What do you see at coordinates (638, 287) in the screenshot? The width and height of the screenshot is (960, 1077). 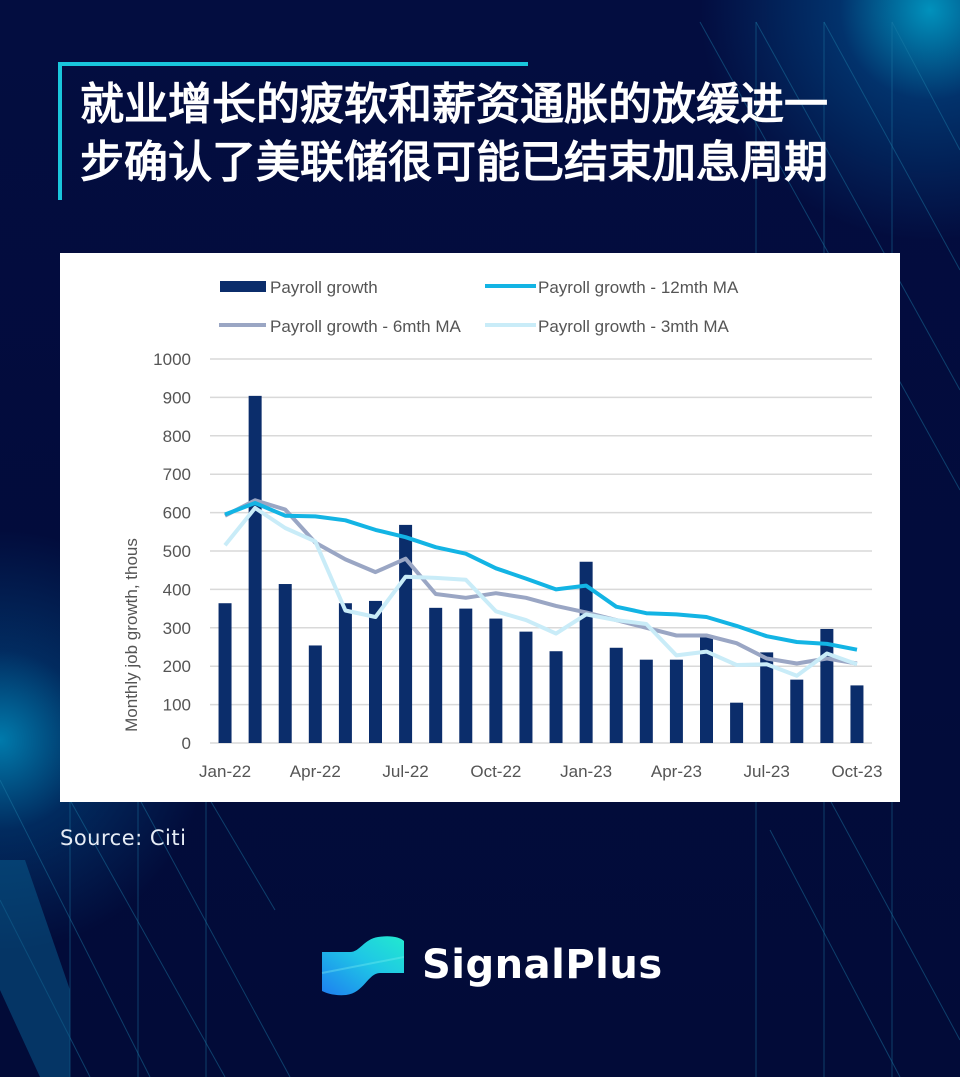 I see `legend-label-ma12: Payroll growth - 12mth MA` at bounding box center [638, 287].